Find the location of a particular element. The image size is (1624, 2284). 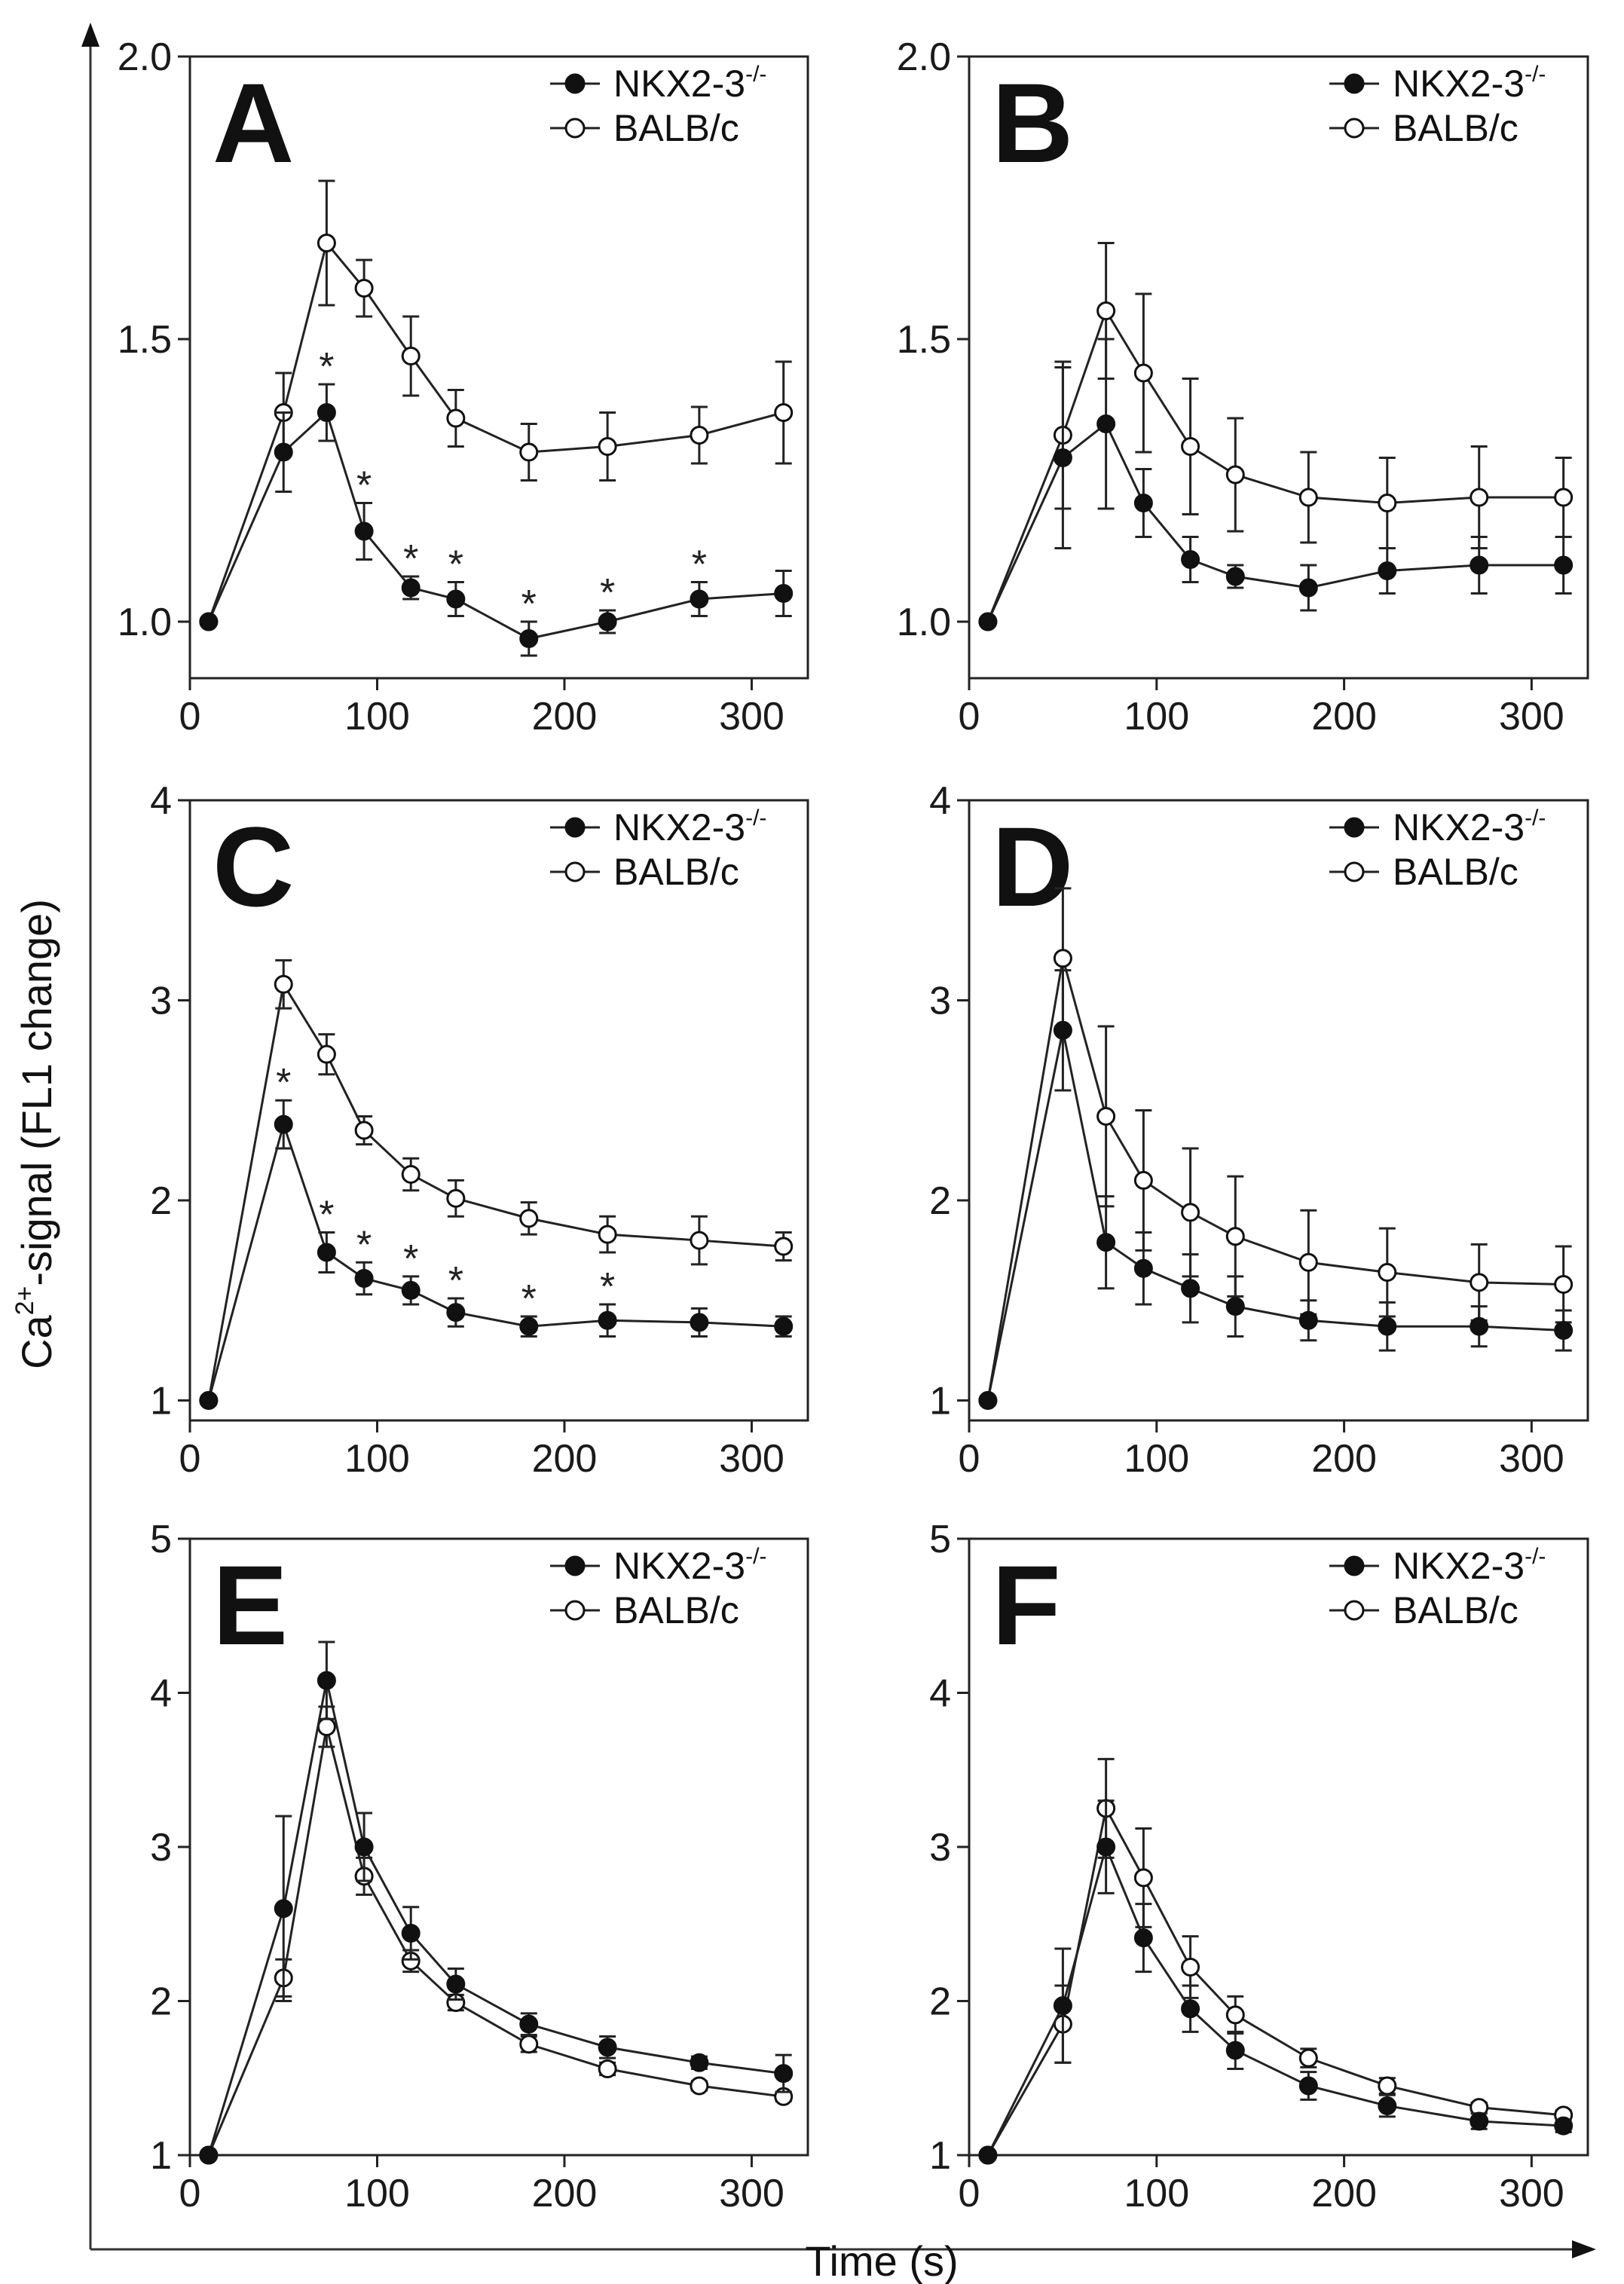

panel-d-letter: D is located at coordinates (1032, 866).